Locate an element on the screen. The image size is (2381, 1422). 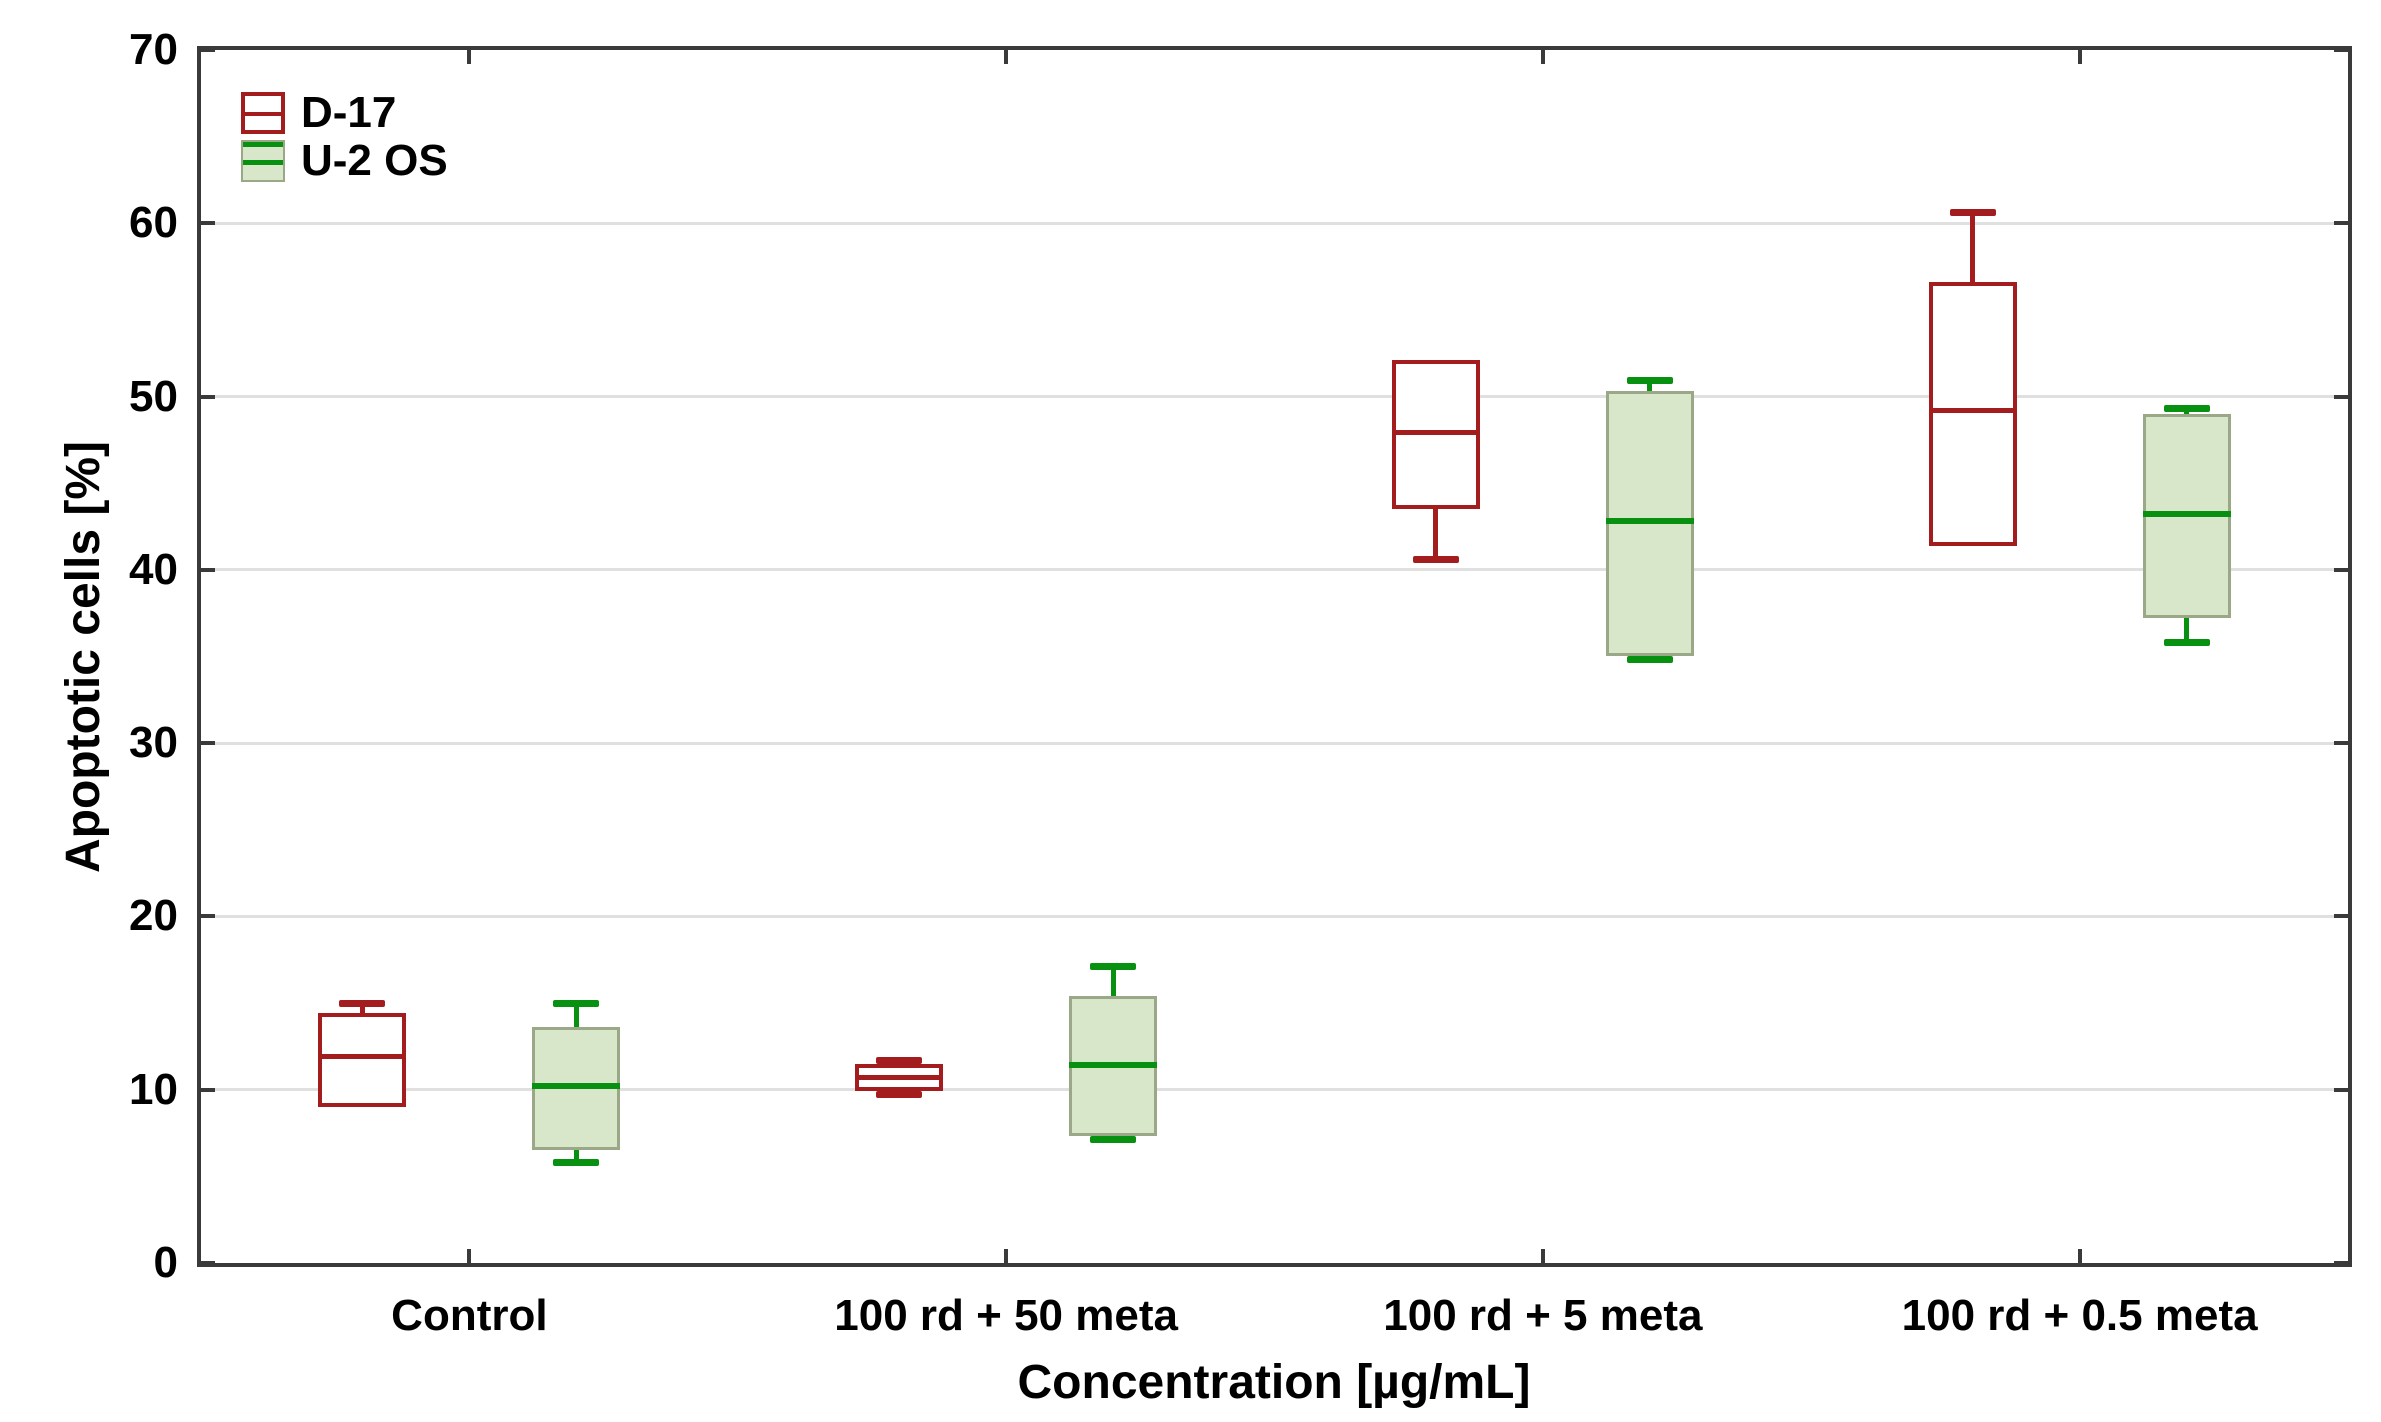
box-u2os-0-upper-cap is located at coordinates (576, 1003).